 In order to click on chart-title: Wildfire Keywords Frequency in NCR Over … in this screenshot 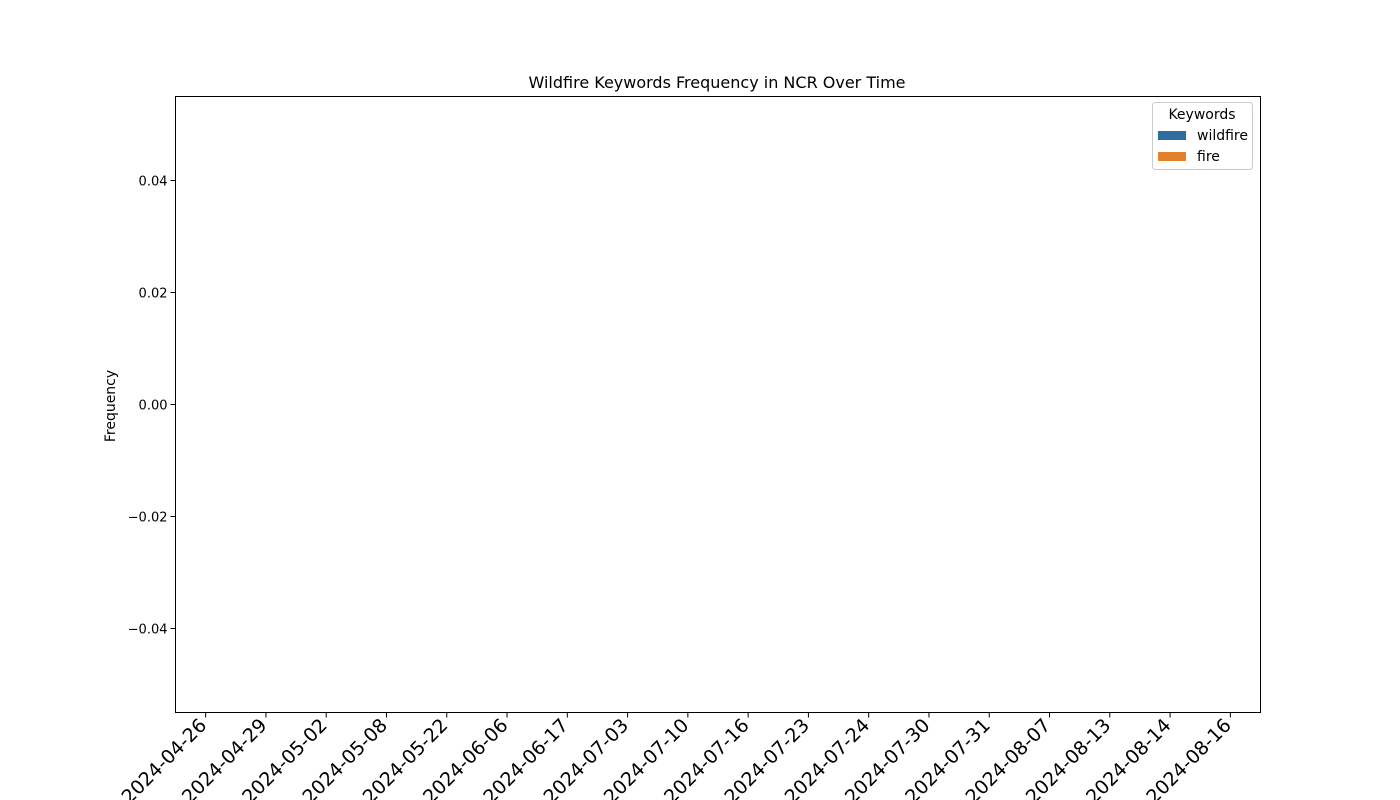, I will do `click(717, 82)`.